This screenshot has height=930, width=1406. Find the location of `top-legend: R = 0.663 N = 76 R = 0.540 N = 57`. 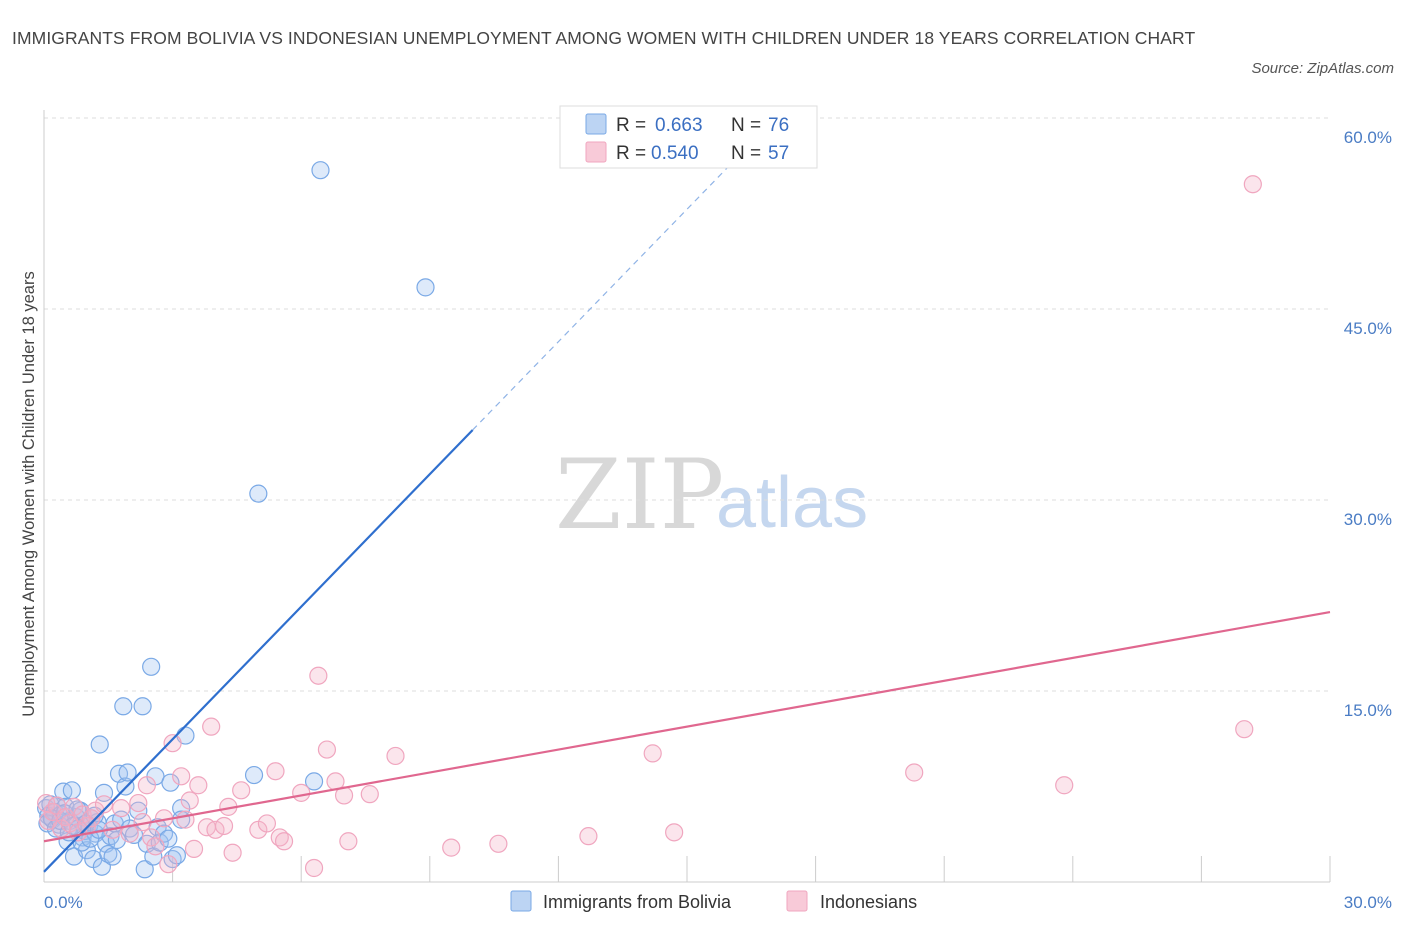

top-legend: R = 0.663 N = 76 R = 0.540 N = 57 is located at coordinates (688, 137).